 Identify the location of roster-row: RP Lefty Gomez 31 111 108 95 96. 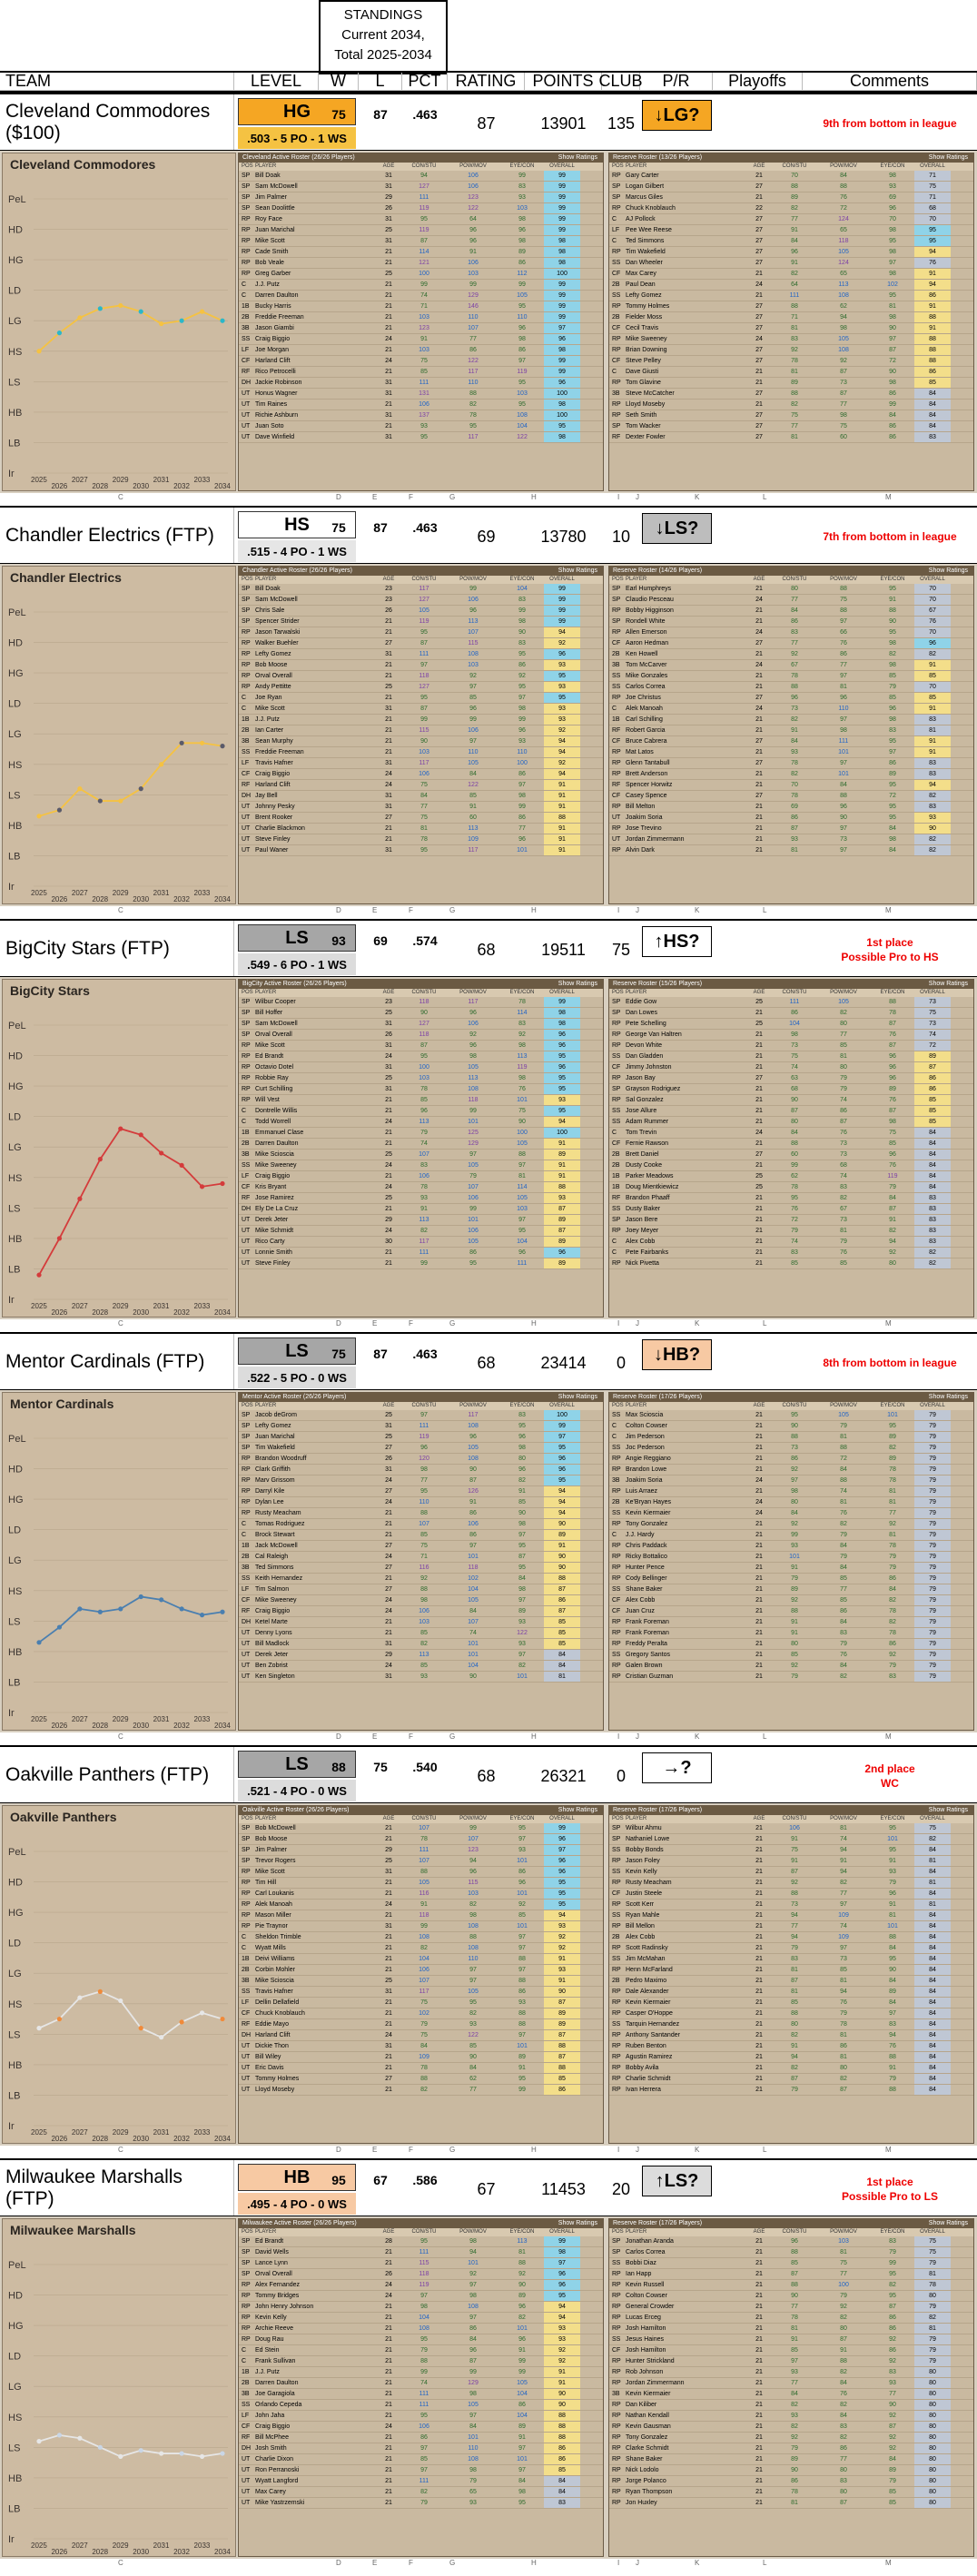
(421, 654).